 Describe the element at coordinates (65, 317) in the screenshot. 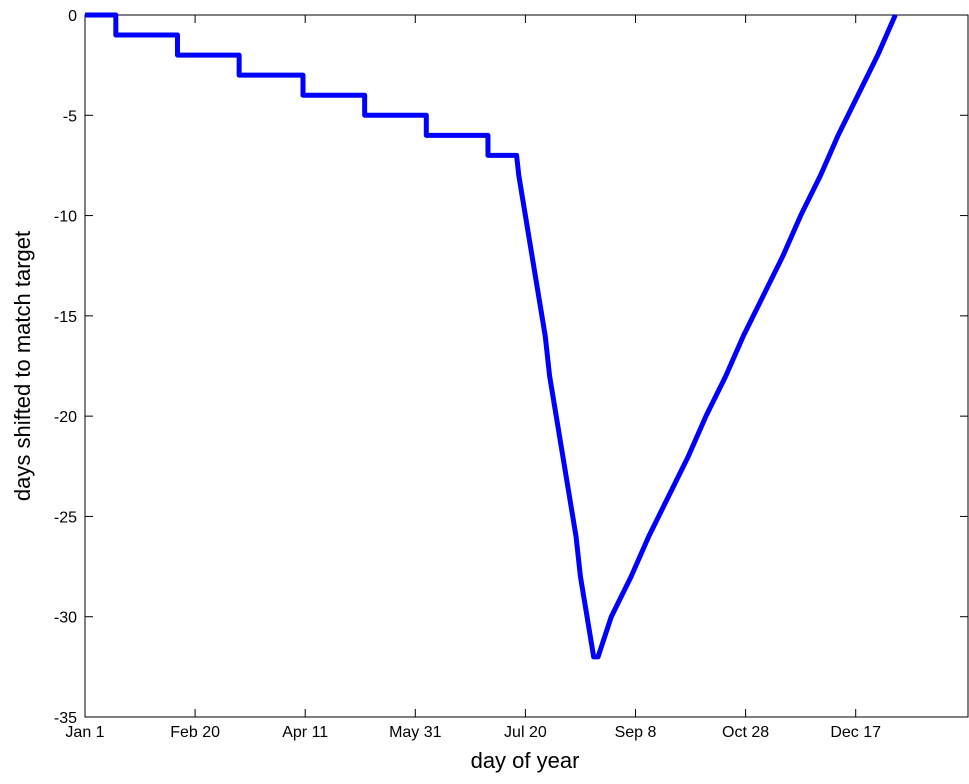

I see `y-tick-label: -15` at that location.